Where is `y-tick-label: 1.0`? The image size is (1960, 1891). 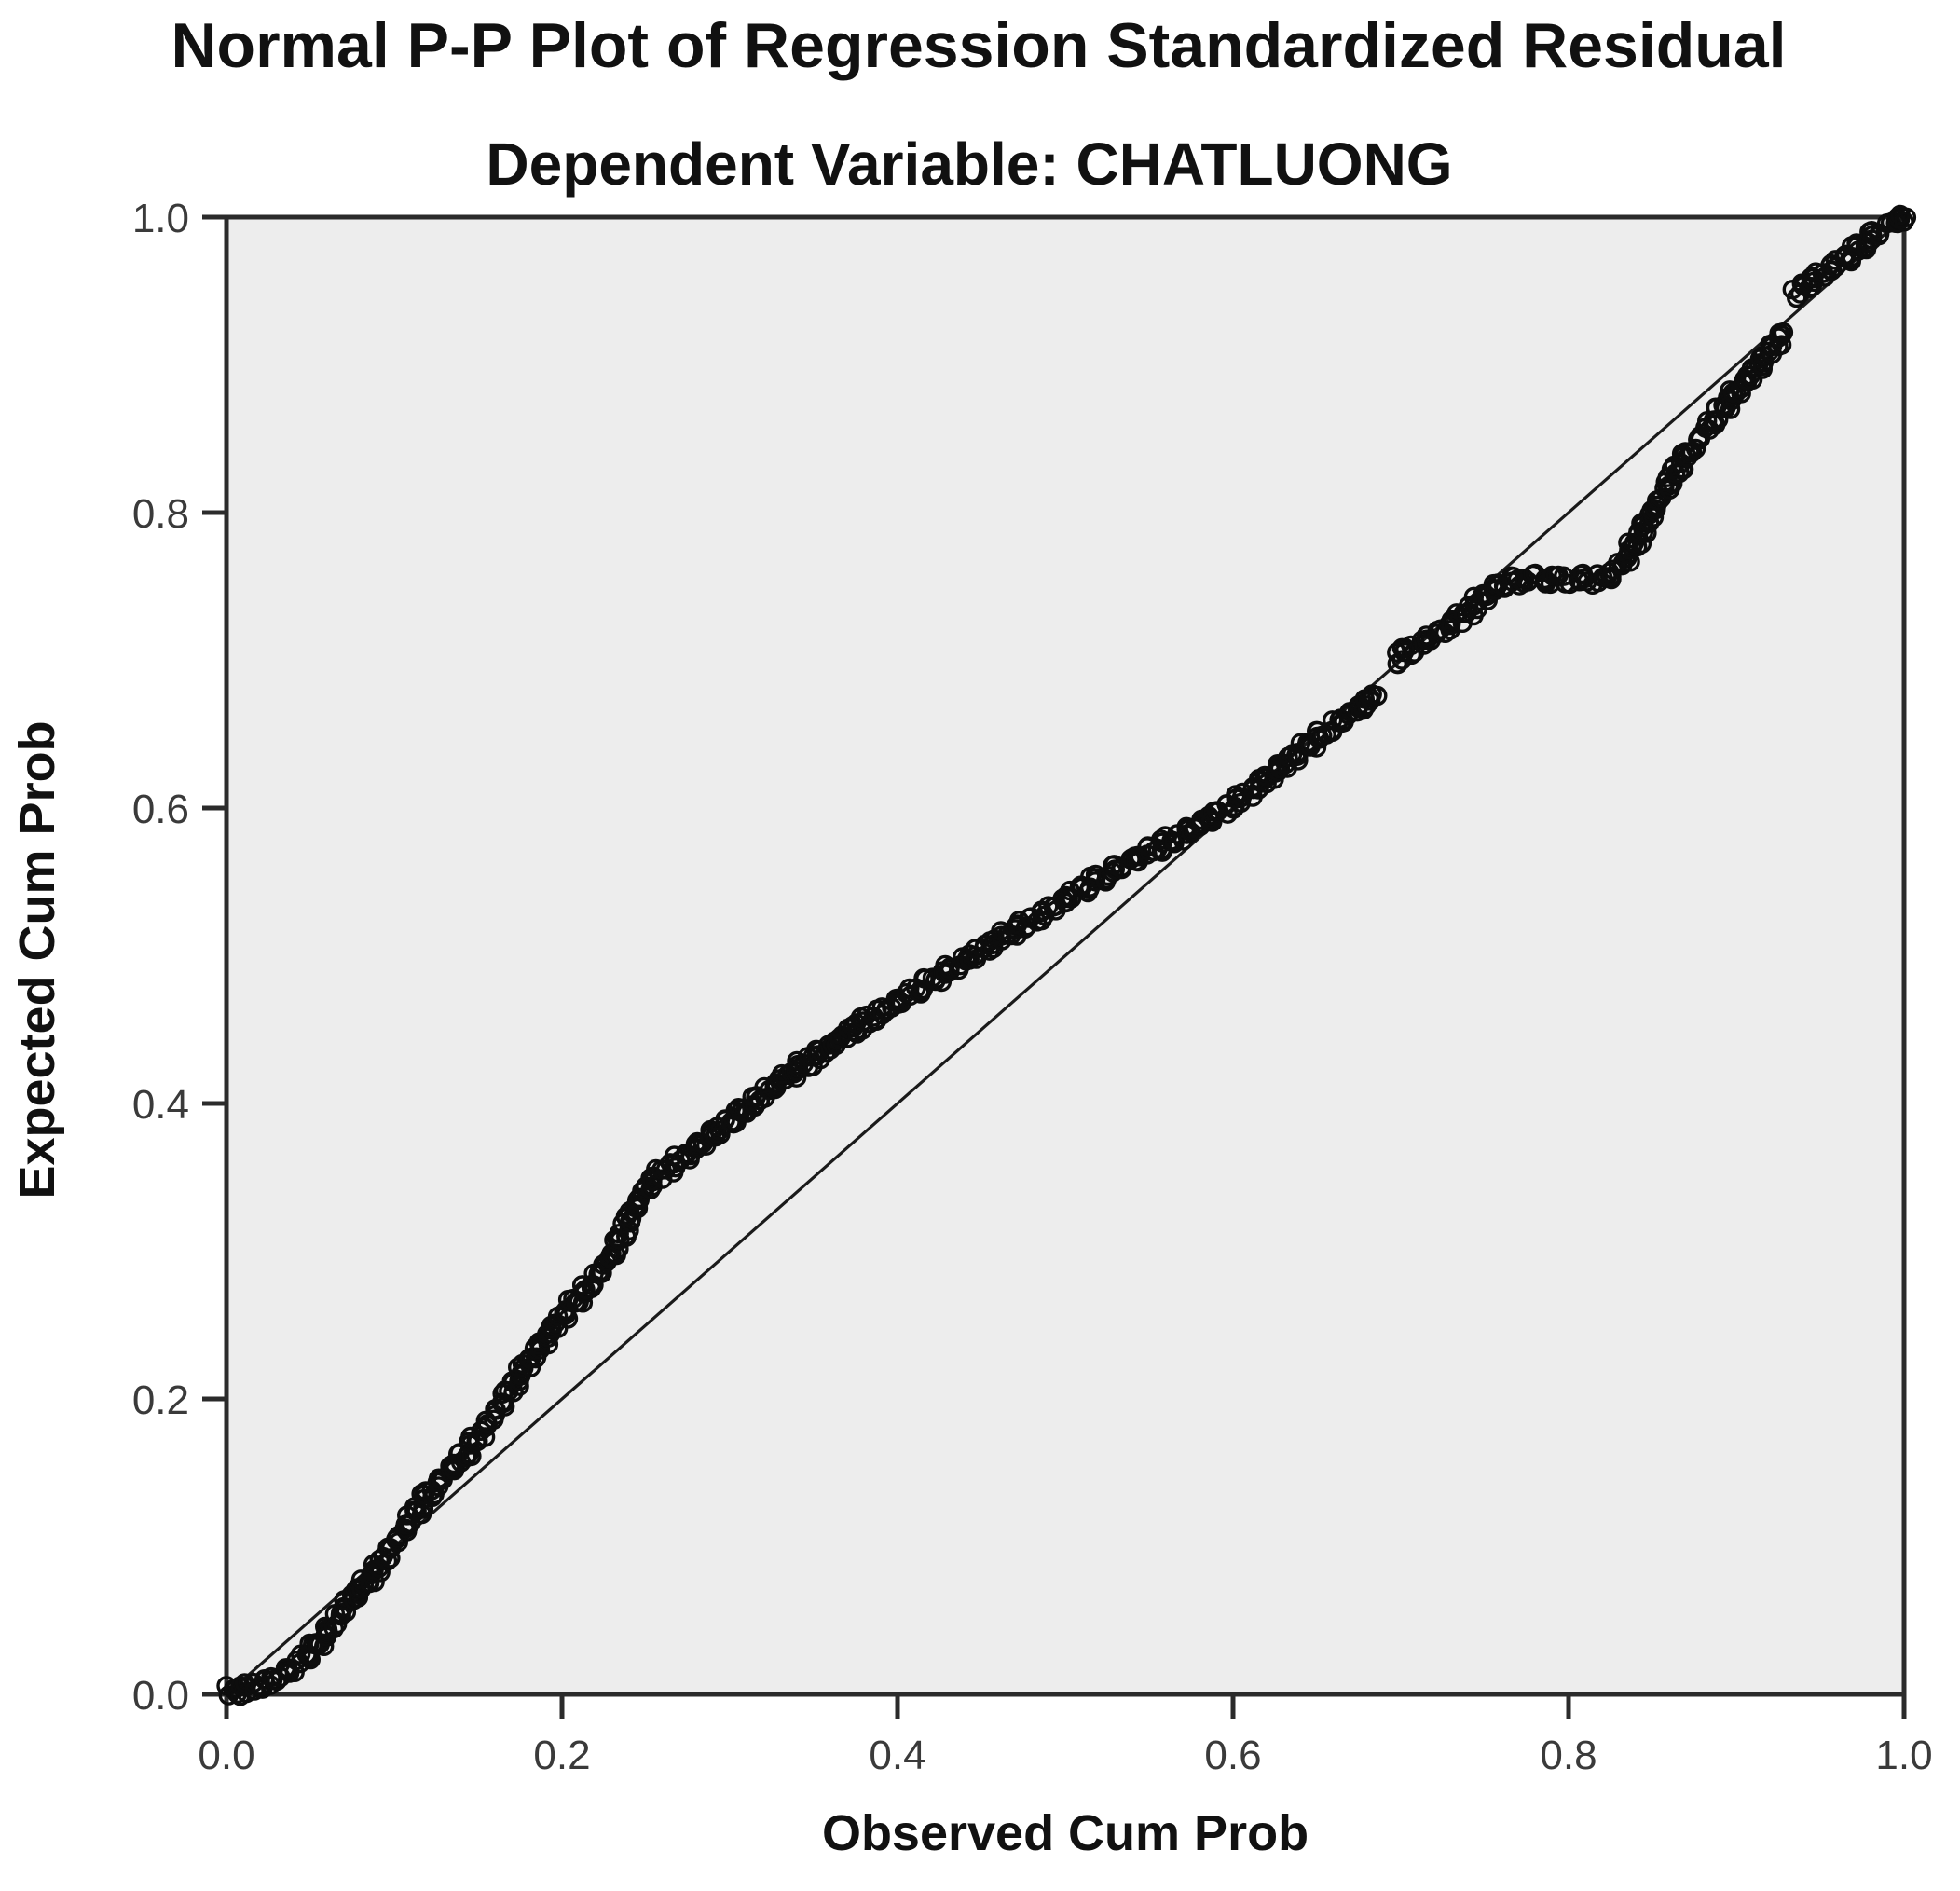 y-tick-label: 1.0 is located at coordinates (160, 218).